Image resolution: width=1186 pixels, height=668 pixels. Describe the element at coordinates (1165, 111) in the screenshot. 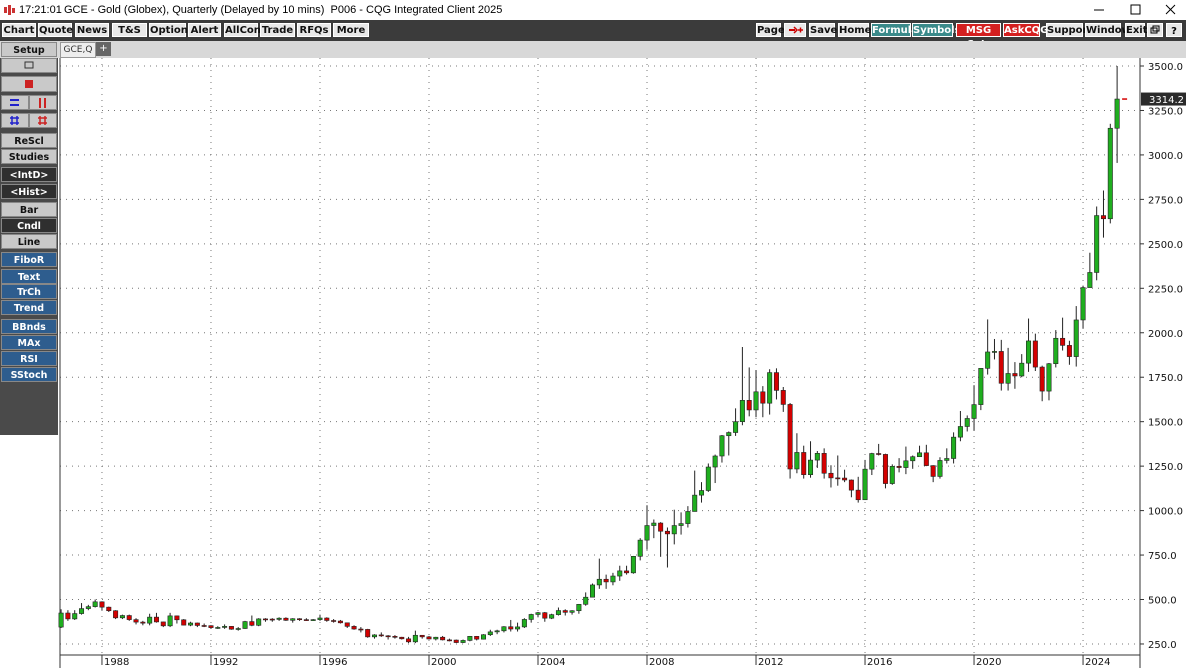

I see `y-tick-label: 3250.0` at that location.